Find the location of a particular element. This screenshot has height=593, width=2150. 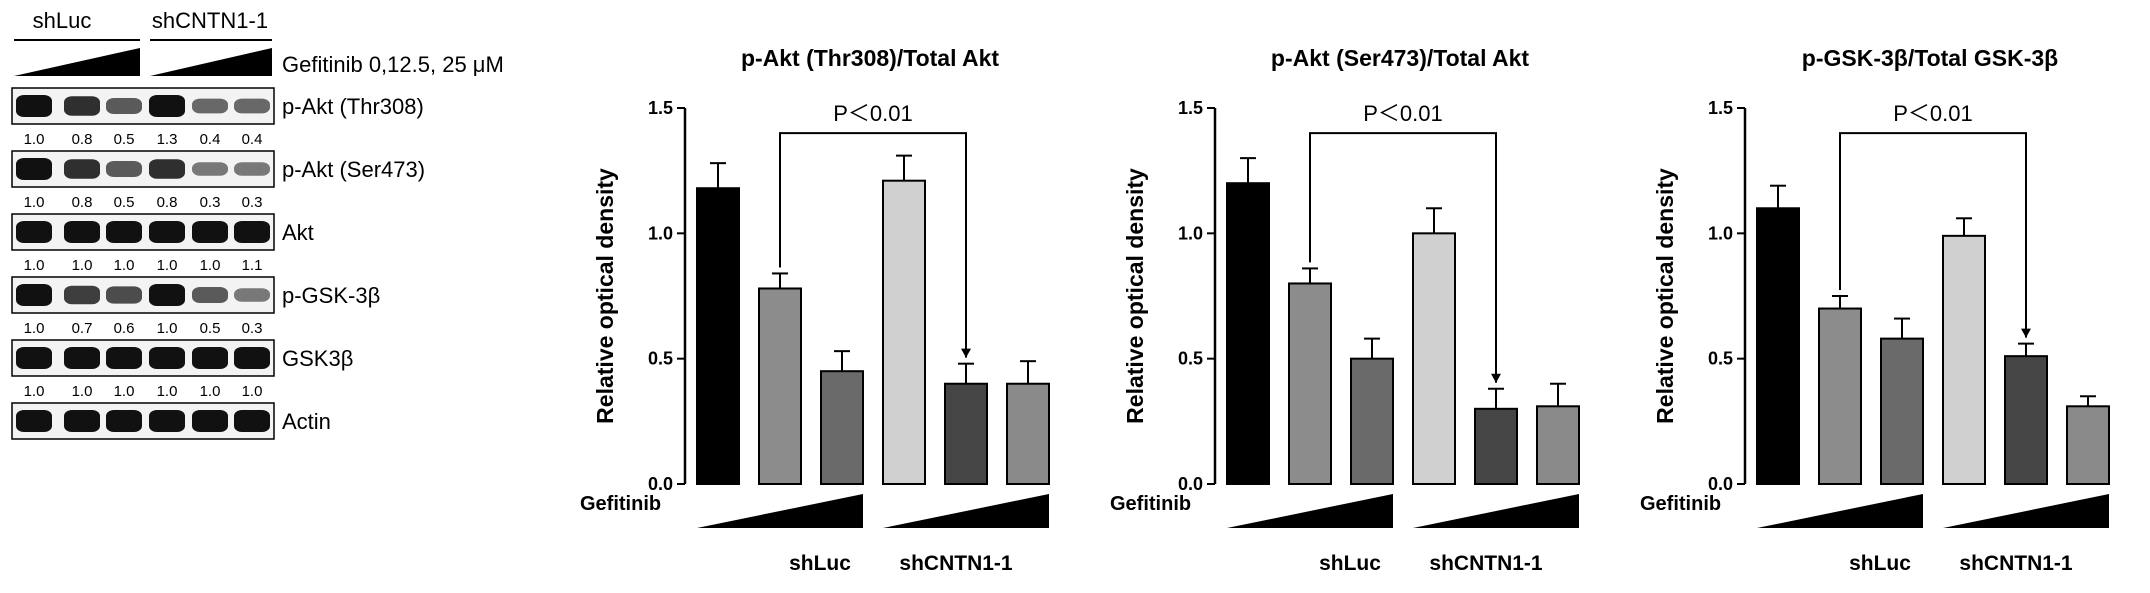

group-label-shcntn1: shCNTN1-1 is located at coordinates (210, 20).